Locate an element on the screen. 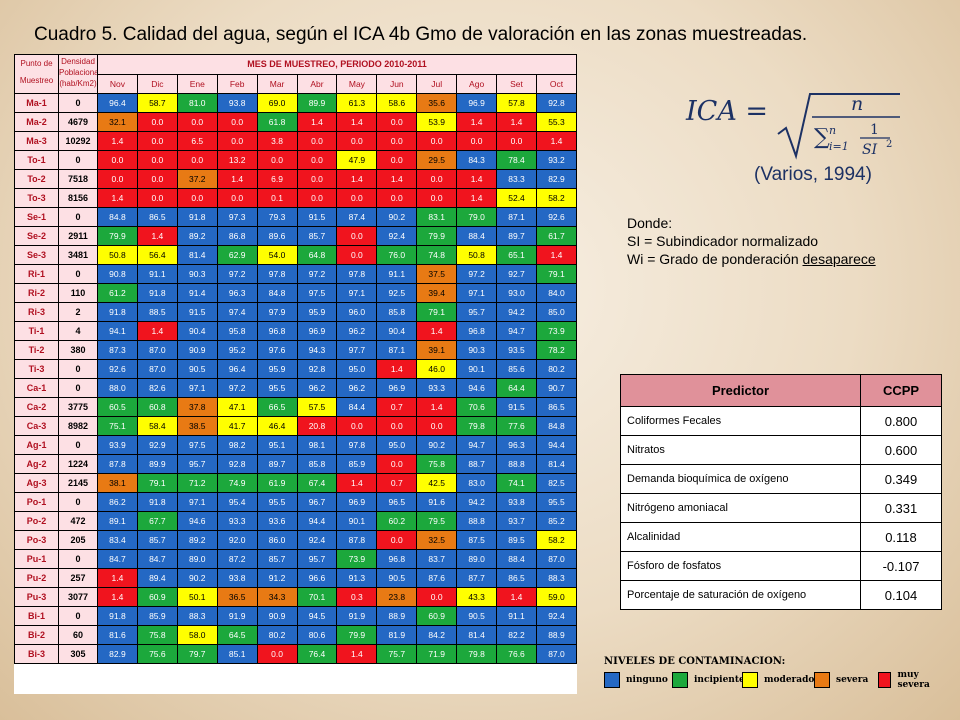  predictor-name: Porcentaje de saturación de oxígeno is located at coordinates (740, 595).